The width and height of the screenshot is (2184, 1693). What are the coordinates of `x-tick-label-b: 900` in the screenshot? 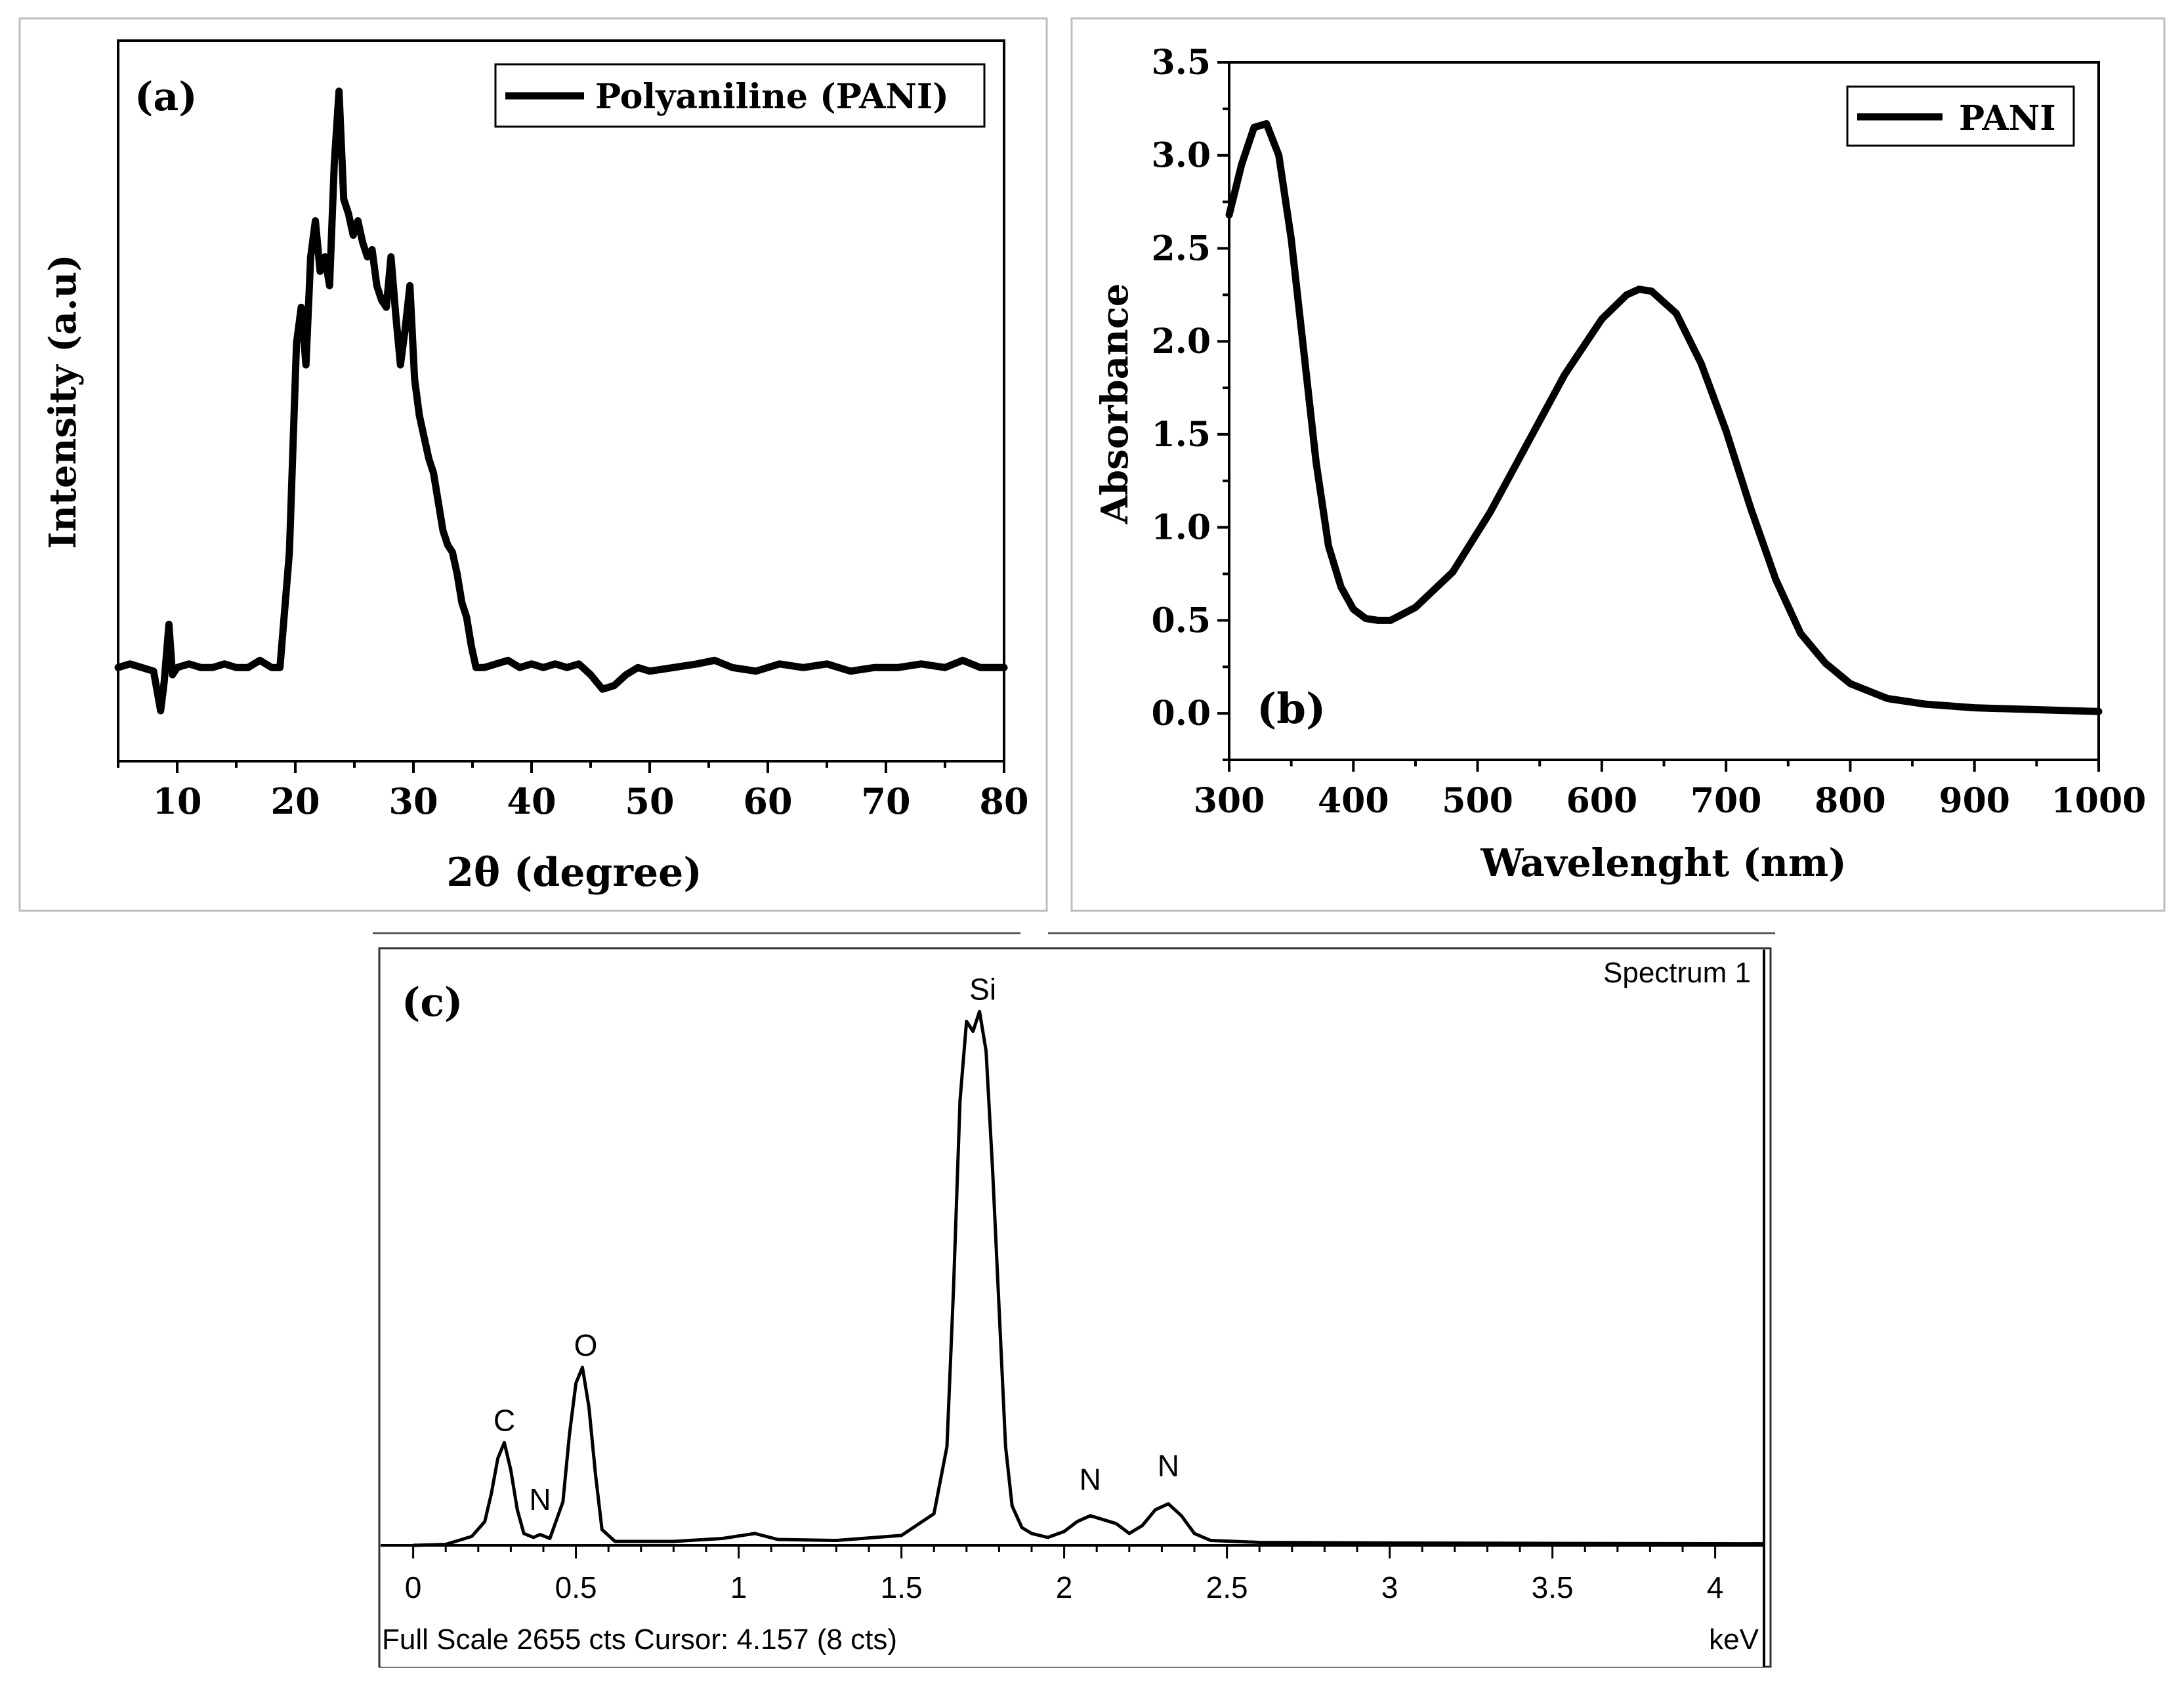 It's located at (1974, 801).